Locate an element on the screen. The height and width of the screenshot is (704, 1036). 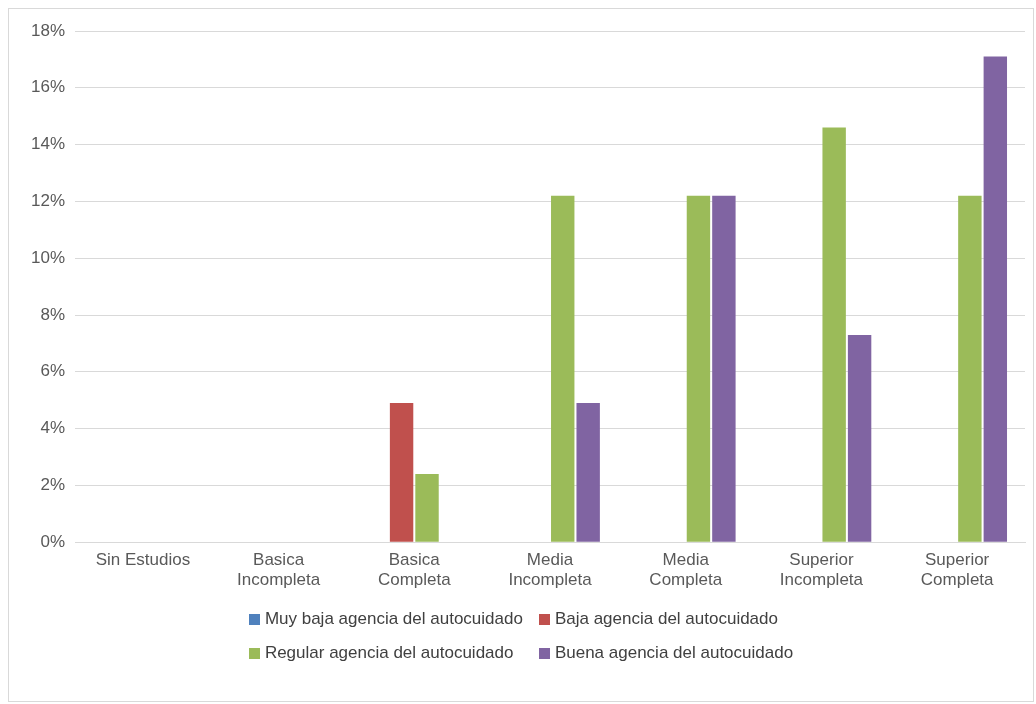
y-tick-label: 12% is located at coordinates (48, 201).